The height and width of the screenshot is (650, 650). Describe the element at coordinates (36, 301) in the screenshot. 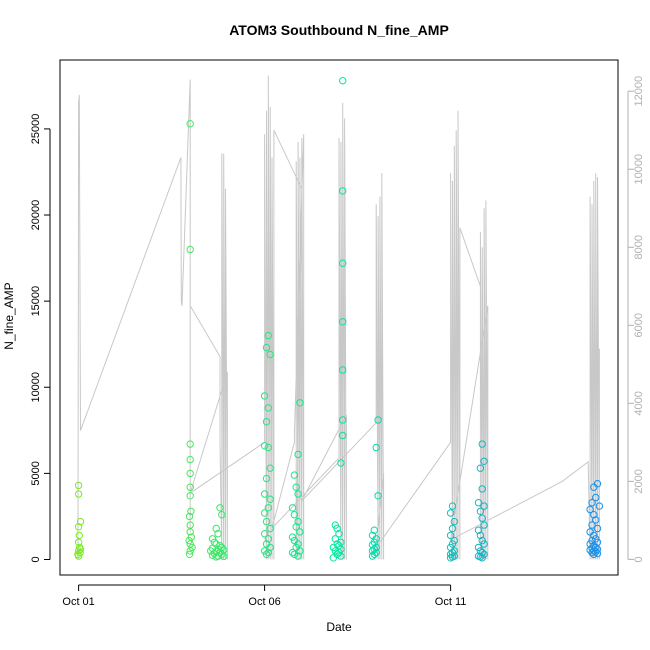

I see `y-tick-label: 15000` at that location.